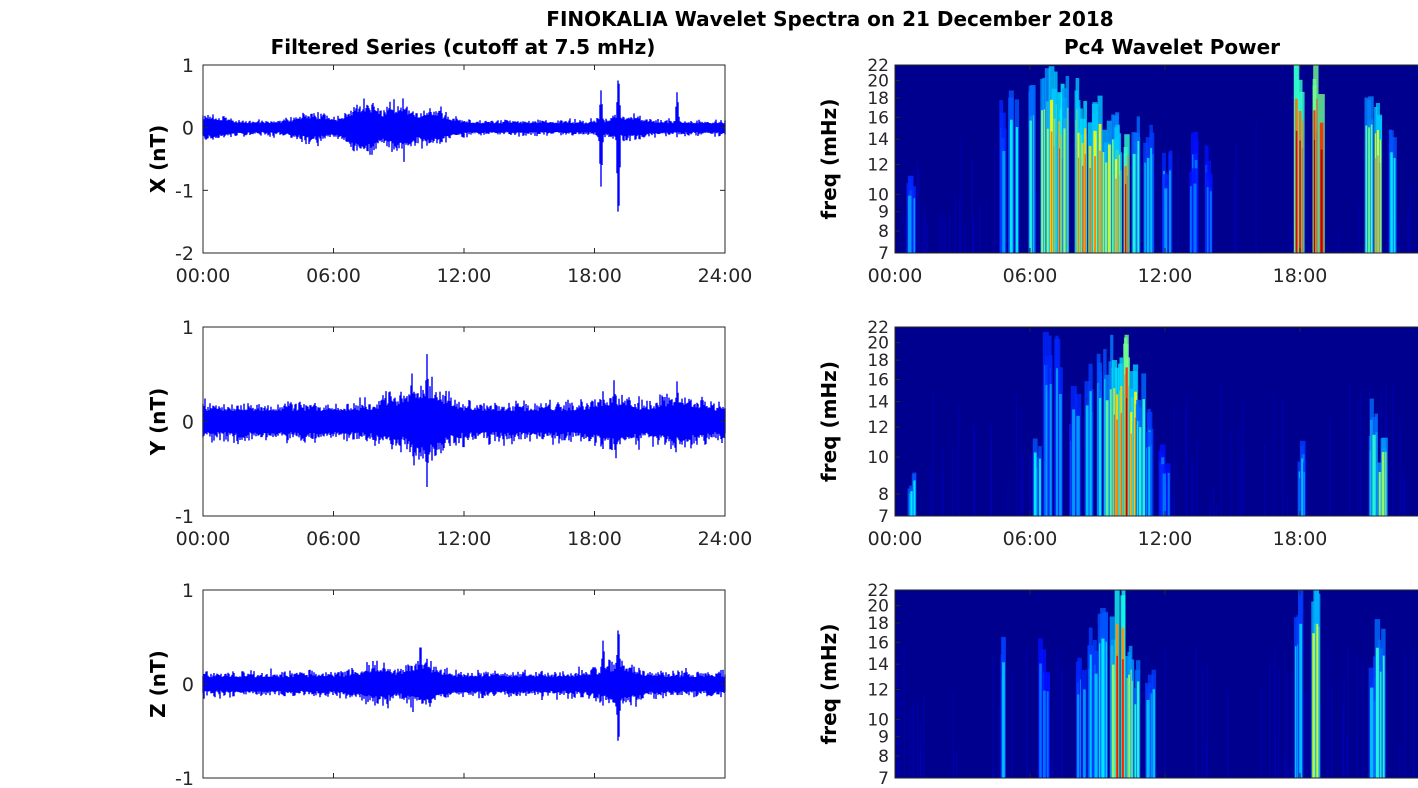  Describe the element at coordinates (449, 433) in the screenshot. I see `line-panel-y: 1 0 -100:00 06:00 12:00 18:00 24:00 Y (nT)` at that location.